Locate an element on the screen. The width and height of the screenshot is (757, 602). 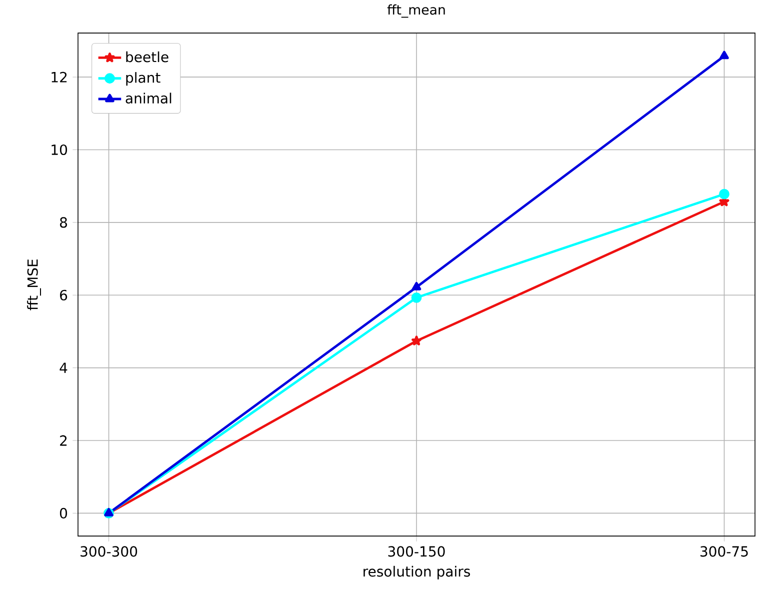
x-tick-label: 300-150 is located at coordinates (416, 551).